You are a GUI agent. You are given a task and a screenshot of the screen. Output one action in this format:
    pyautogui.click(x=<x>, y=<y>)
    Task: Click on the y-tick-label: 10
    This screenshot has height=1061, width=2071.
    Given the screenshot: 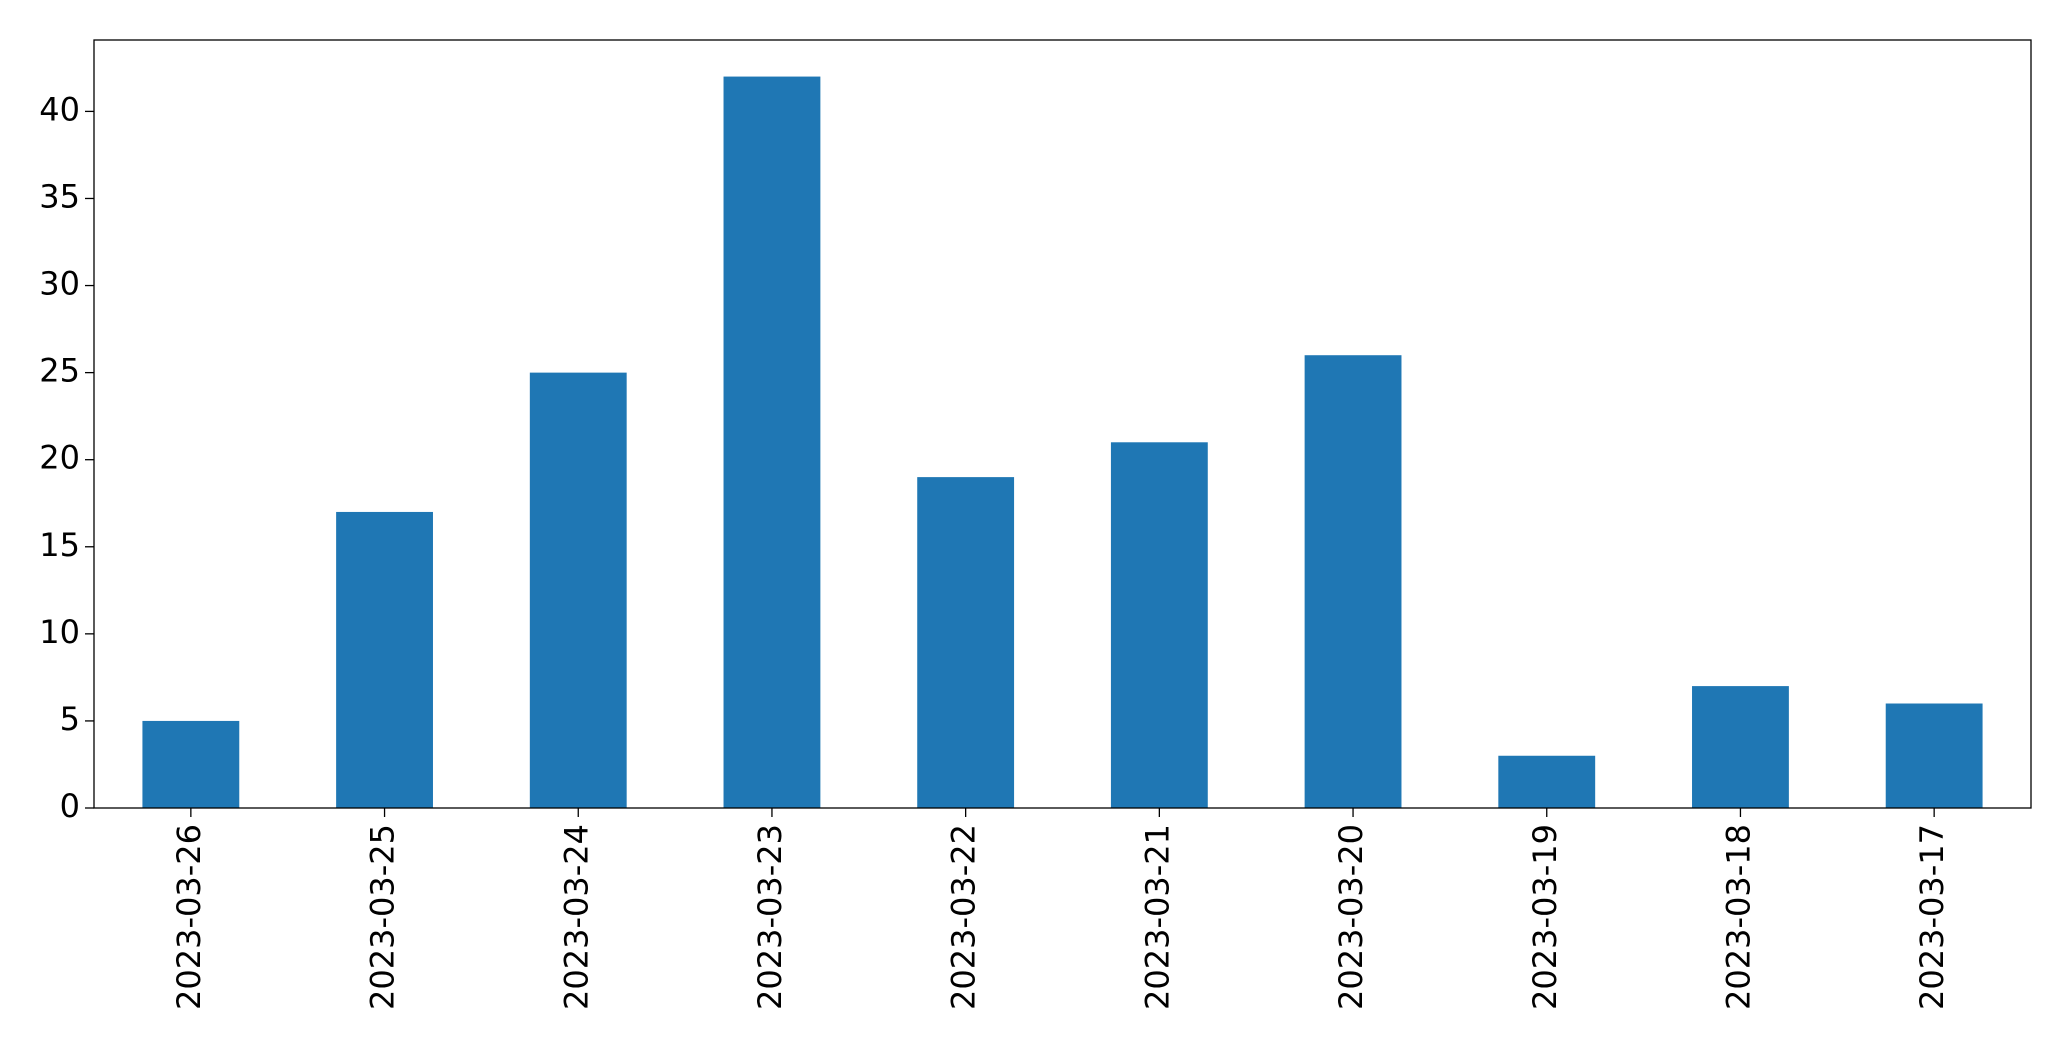 What is the action you would take?
    pyautogui.click(x=59, y=632)
    